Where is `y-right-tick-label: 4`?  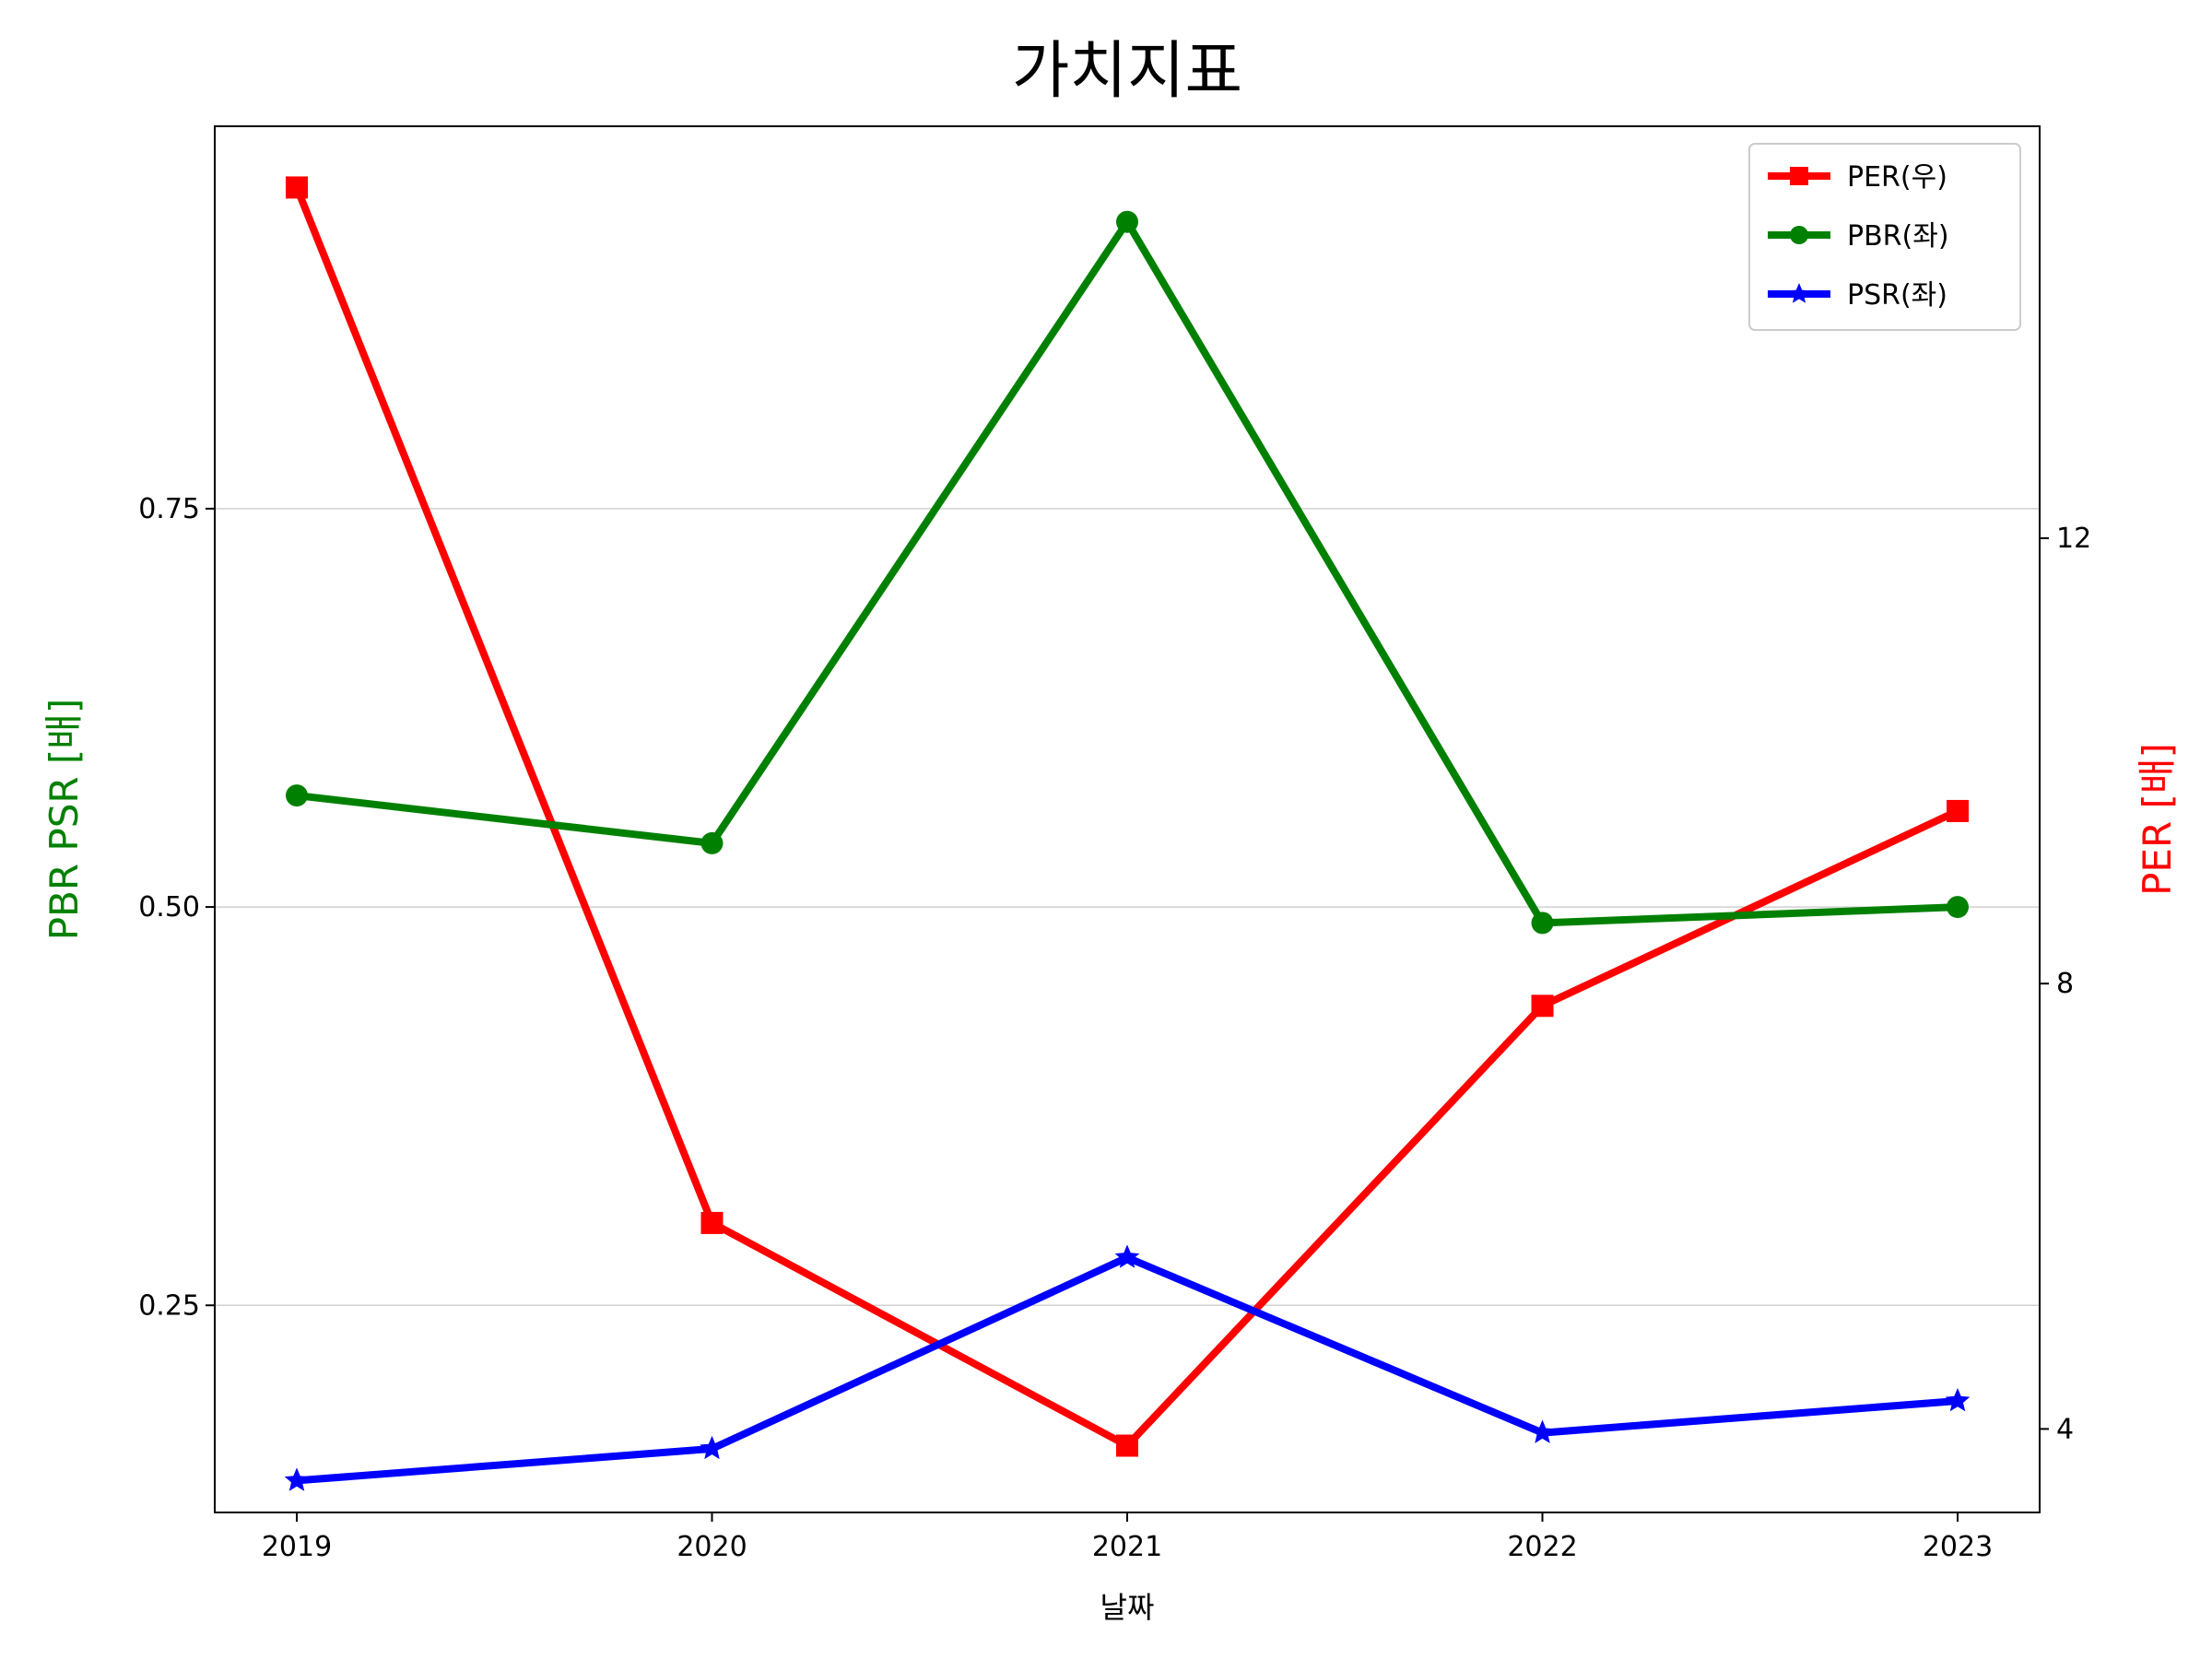
y-right-tick-label: 4 is located at coordinates (2065, 1429).